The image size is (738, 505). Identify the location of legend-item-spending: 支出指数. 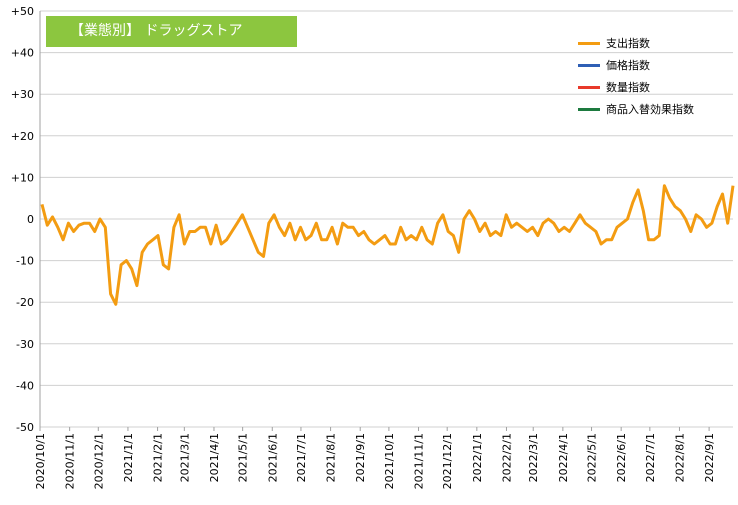
(636, 43).